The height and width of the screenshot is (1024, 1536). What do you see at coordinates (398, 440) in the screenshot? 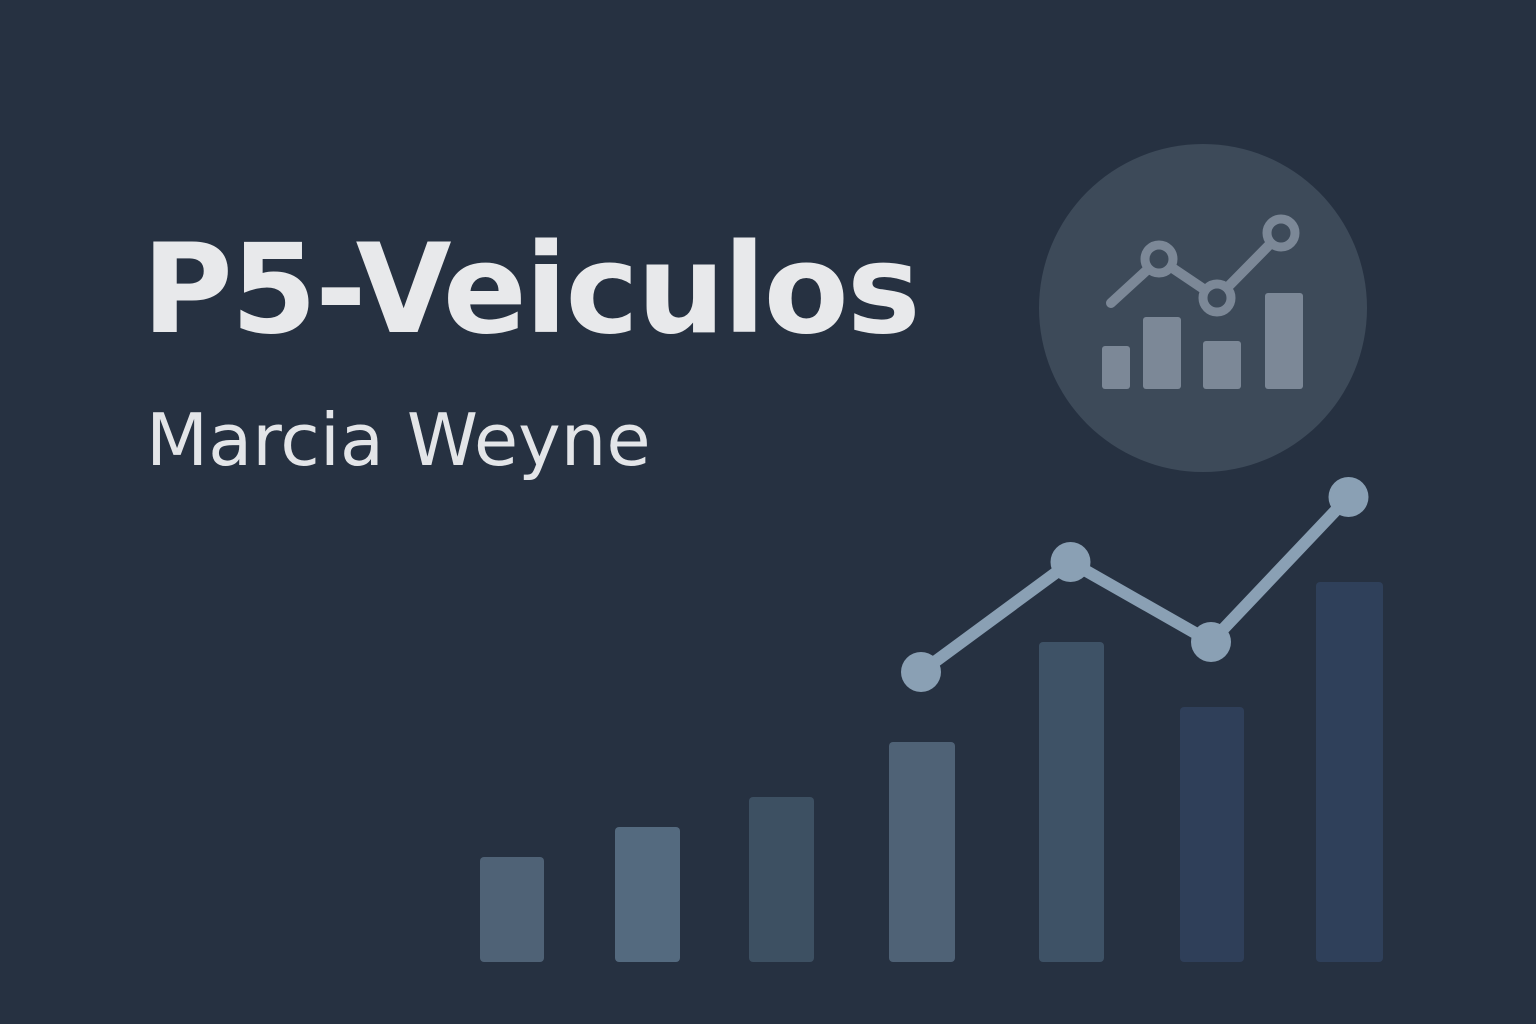
I see `author-name: Marcia Weyne` at bounding box center [398, 440].